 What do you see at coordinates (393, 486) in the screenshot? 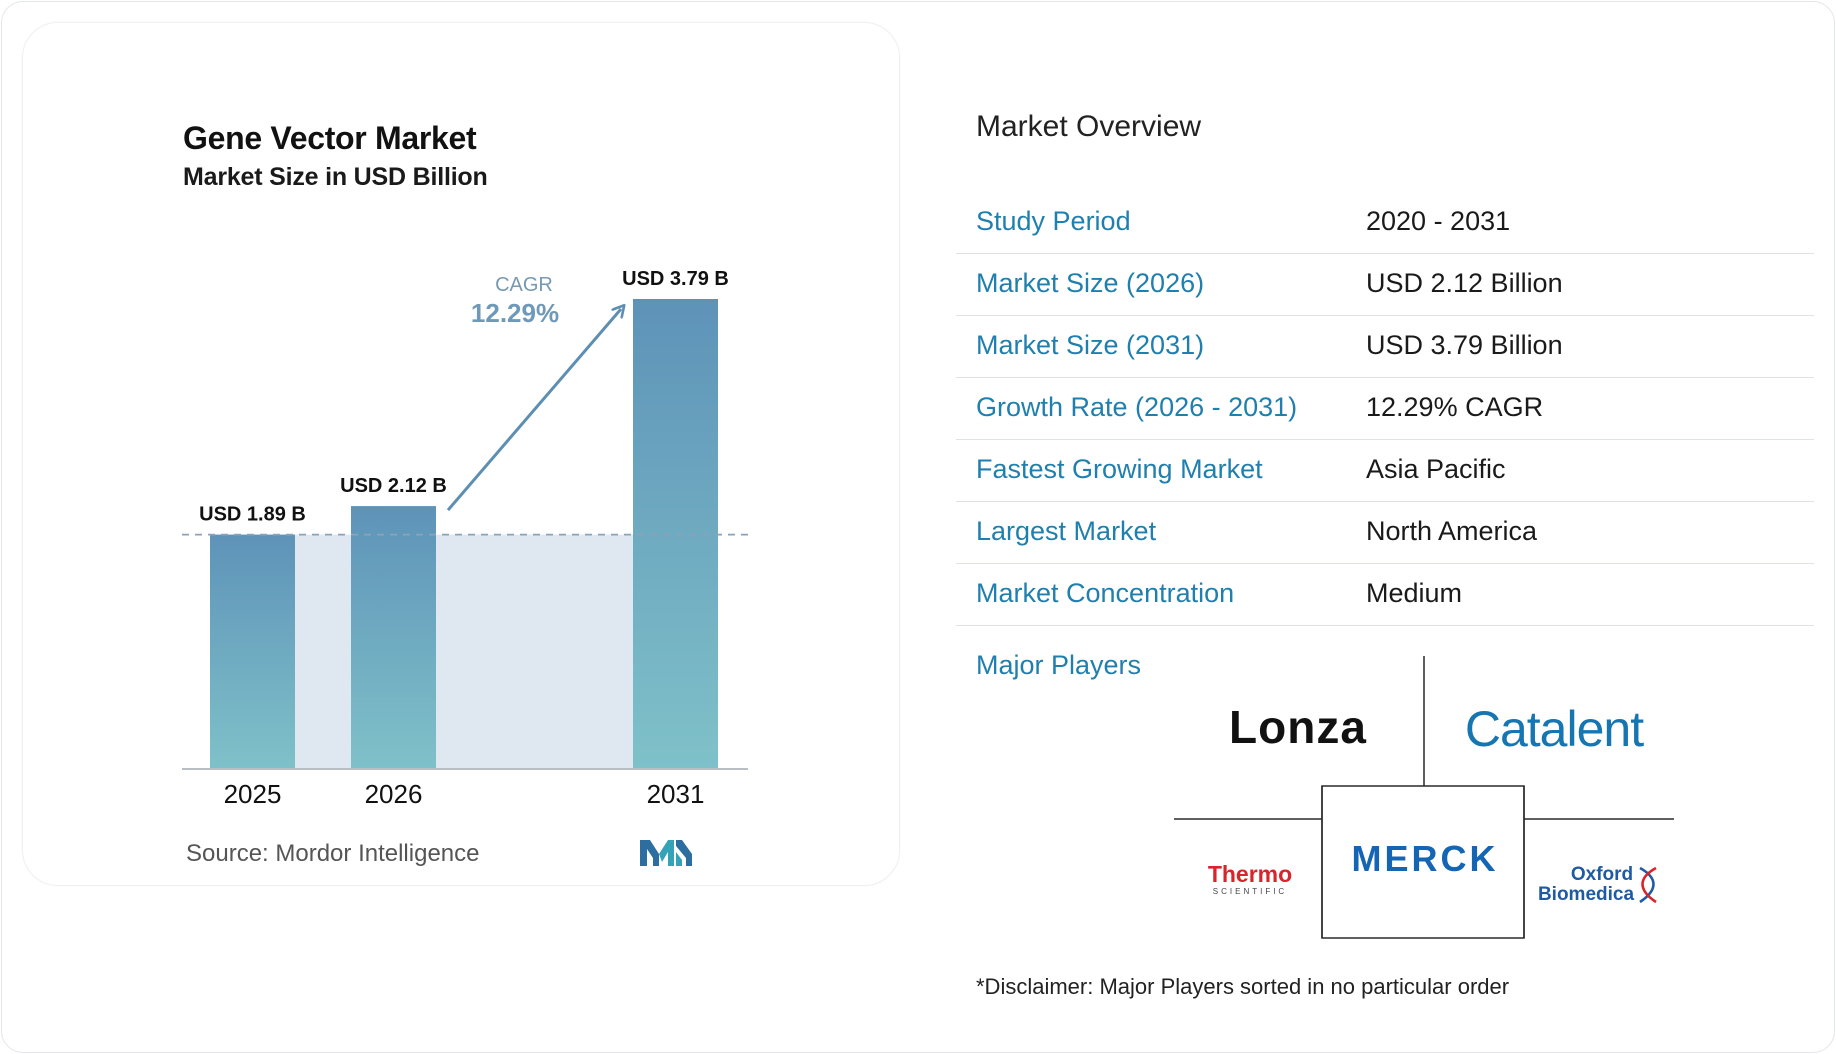
I see `value-label-2026: USD 2.12 B` at bounding box center [393, 486].